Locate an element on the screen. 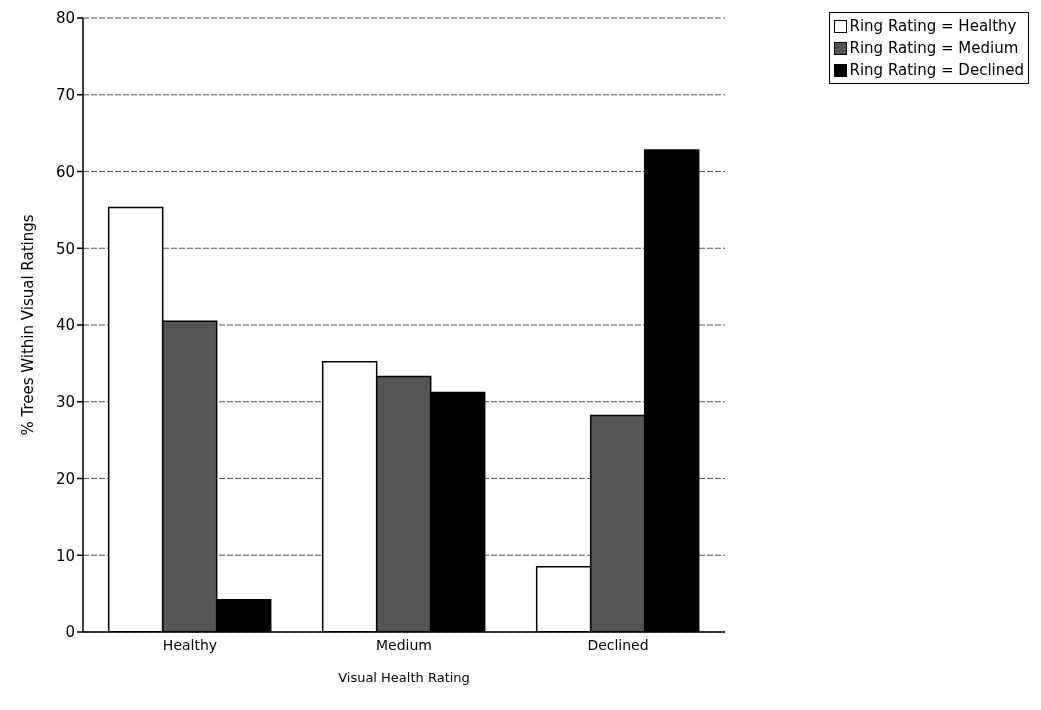 The height and width of the screenshot is (710, 1041). x-axis-title: Visual Health Rating is located at coordinates (404, 677).